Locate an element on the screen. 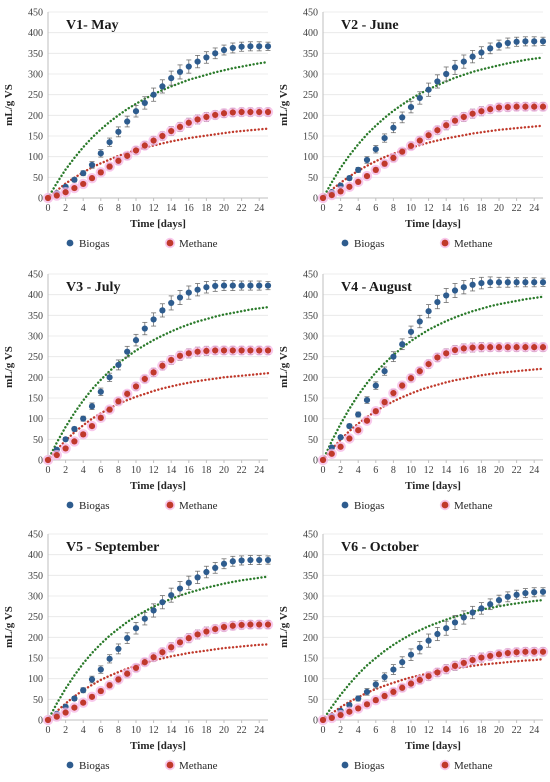  panel-title: V4 - August is located at coordinates (376, 287).